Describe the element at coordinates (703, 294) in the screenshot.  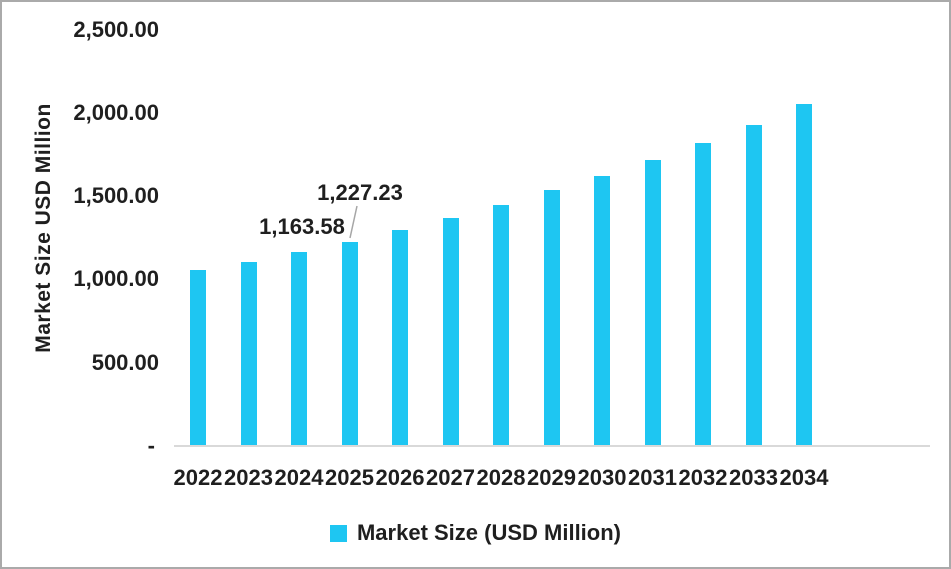
I see `bar-2032` at that location.